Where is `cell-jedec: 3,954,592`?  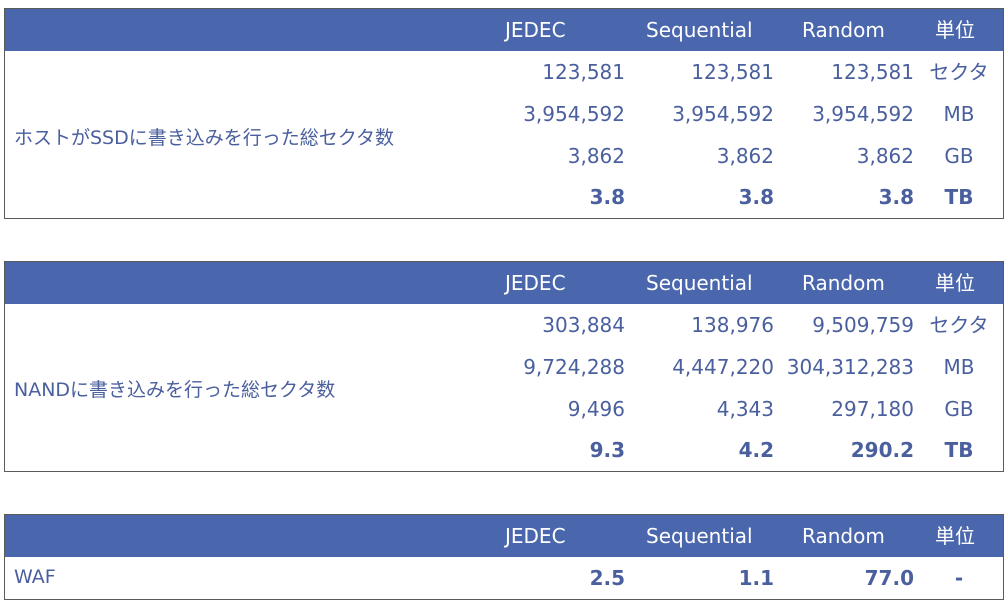
cell-jedec: 3,954,592 is located at coordinates (574, 114).